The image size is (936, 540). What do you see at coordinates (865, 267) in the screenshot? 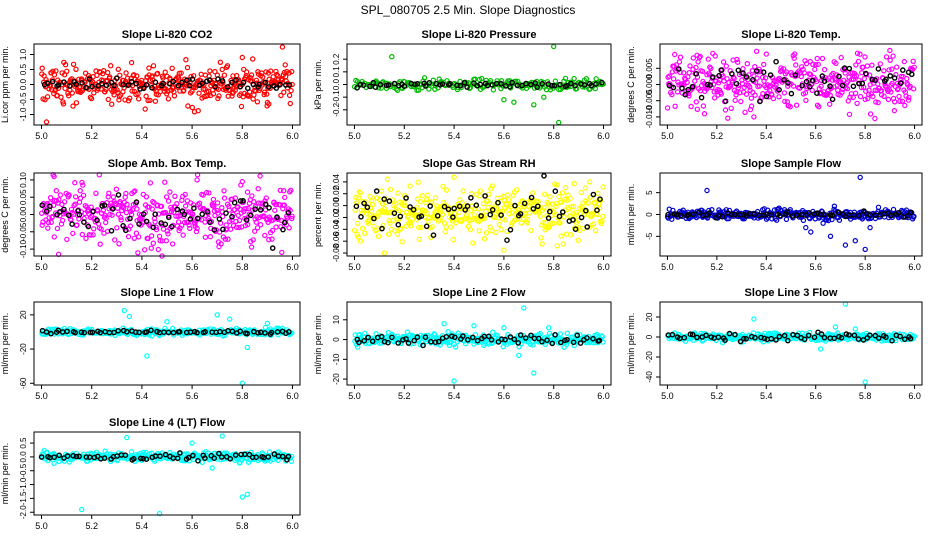
I see `x-tick-label: 5.8` at bounding box center [865, 267].